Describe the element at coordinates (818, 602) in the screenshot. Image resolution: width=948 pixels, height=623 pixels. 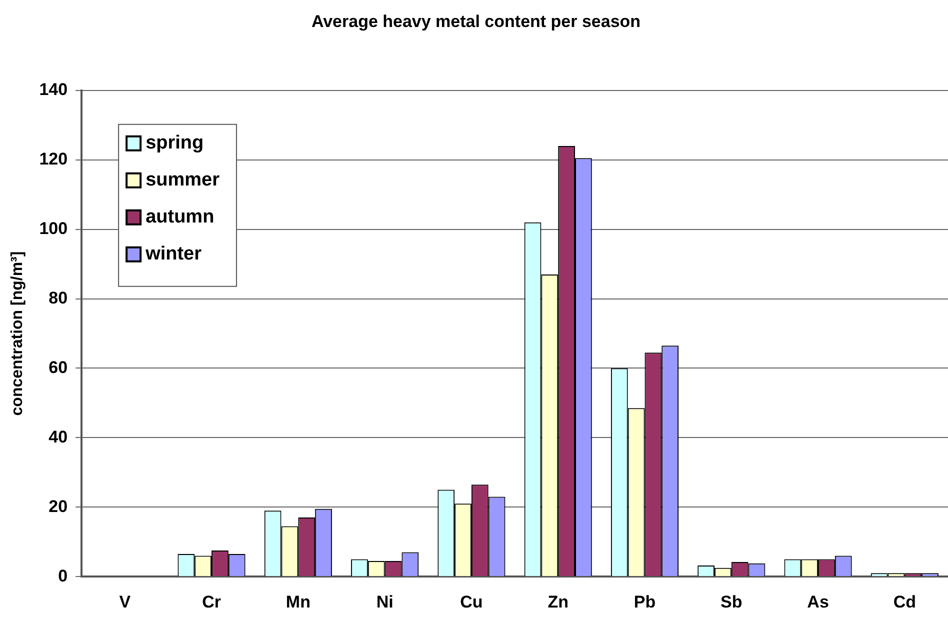
I see `x-tick-label: As` at that location.